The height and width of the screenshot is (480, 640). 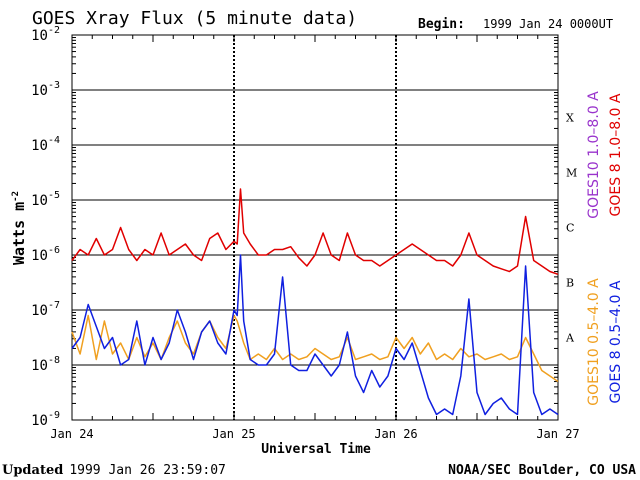 I want to click on legend-goes8-short: GOES 8 0.5–4.0 A, so click(x=616, y=341).